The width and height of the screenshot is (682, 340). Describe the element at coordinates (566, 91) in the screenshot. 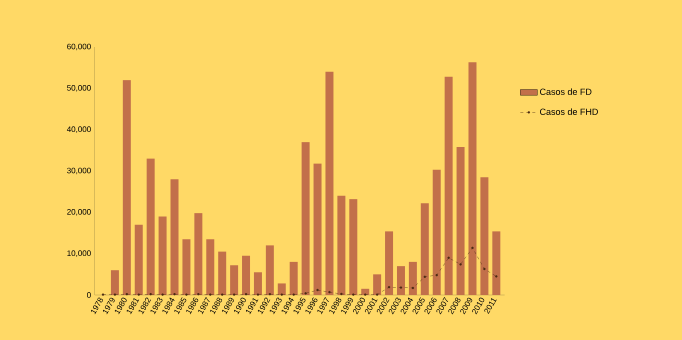

I see `legend-label: Casos de FD` at that location.